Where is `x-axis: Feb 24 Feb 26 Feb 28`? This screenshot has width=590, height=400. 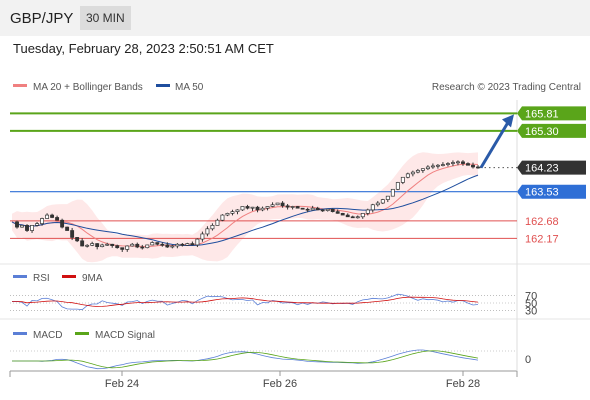 x-axis: Feb 24 Feb 26 Feb 28 is located at coordinates (263, 380).